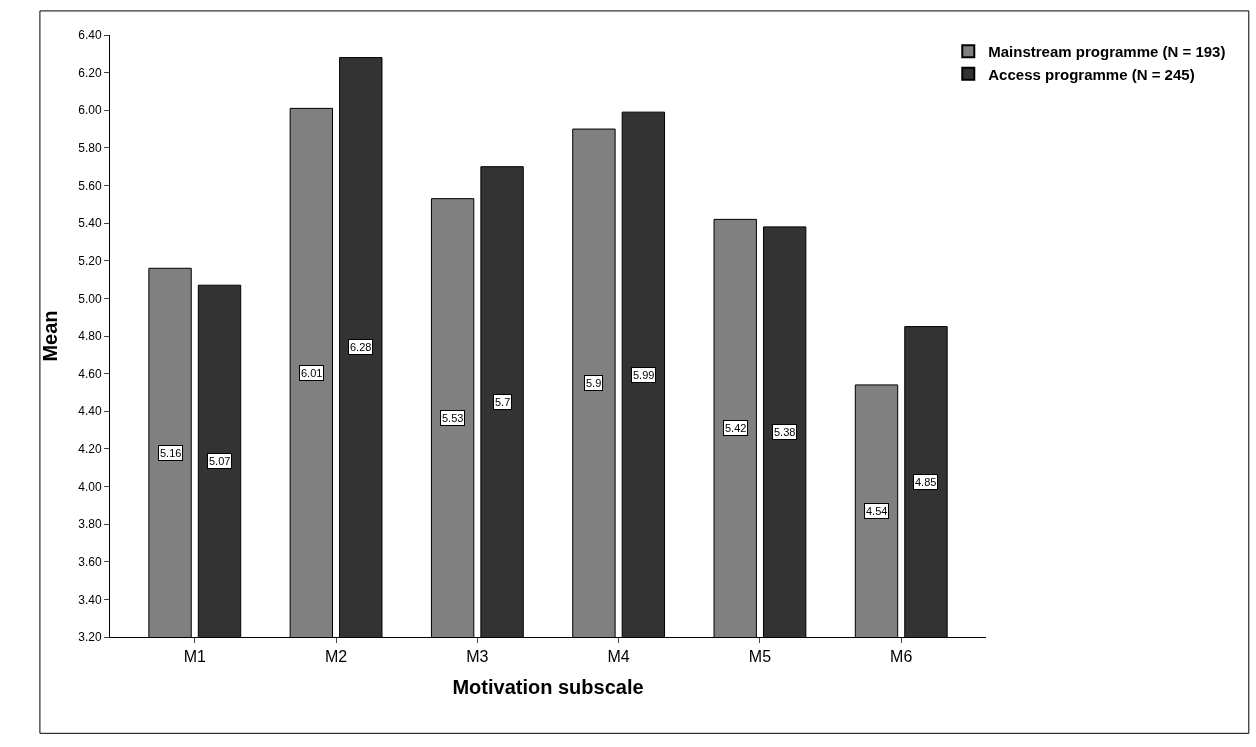 The width and height of the screenshot is (1256, 747). What do you see at coordinates (477, 657) in the screenshot?
I see `x-tick-label: M3` at bounding box center [477, 657].